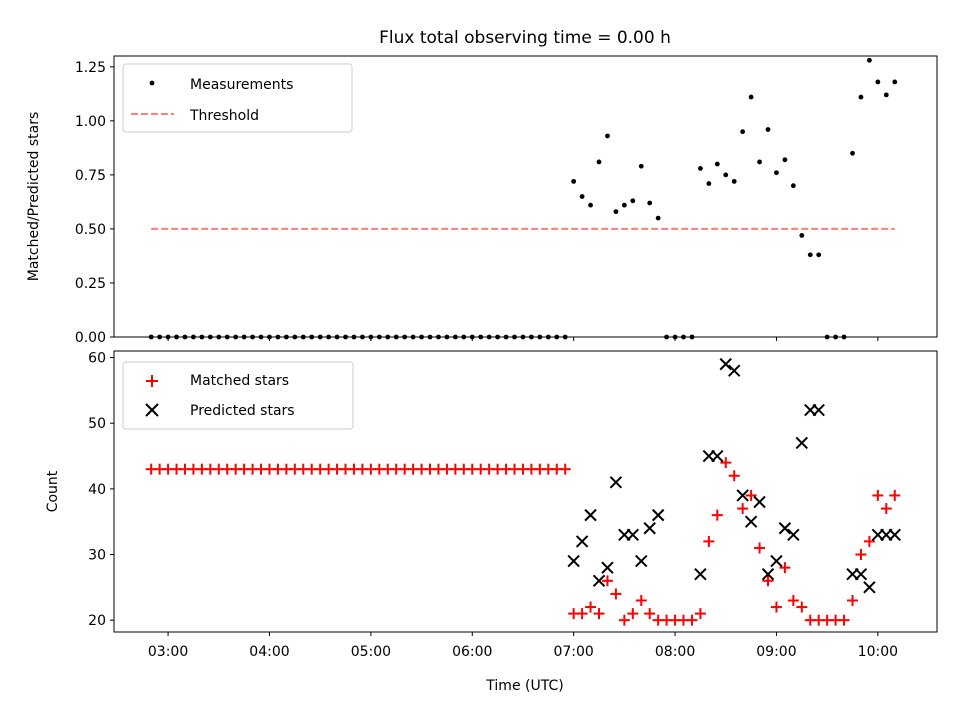  What do you see at coordinates (152, 83) in the screenshot?
I see `legend-measurements-marker` at bounding box center [152, 83].